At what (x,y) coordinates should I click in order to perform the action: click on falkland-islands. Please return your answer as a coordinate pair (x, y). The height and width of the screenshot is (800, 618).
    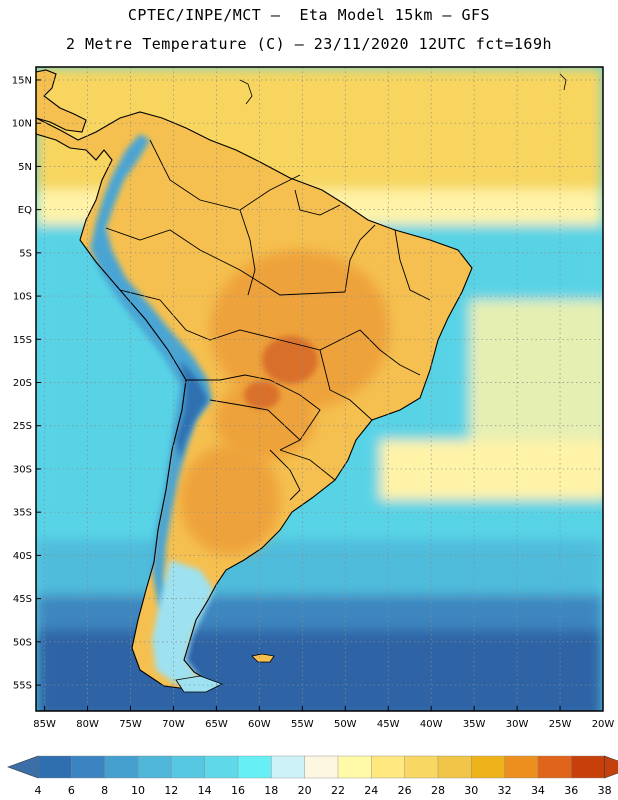
    Looking at the image, I should click on (263, 658).